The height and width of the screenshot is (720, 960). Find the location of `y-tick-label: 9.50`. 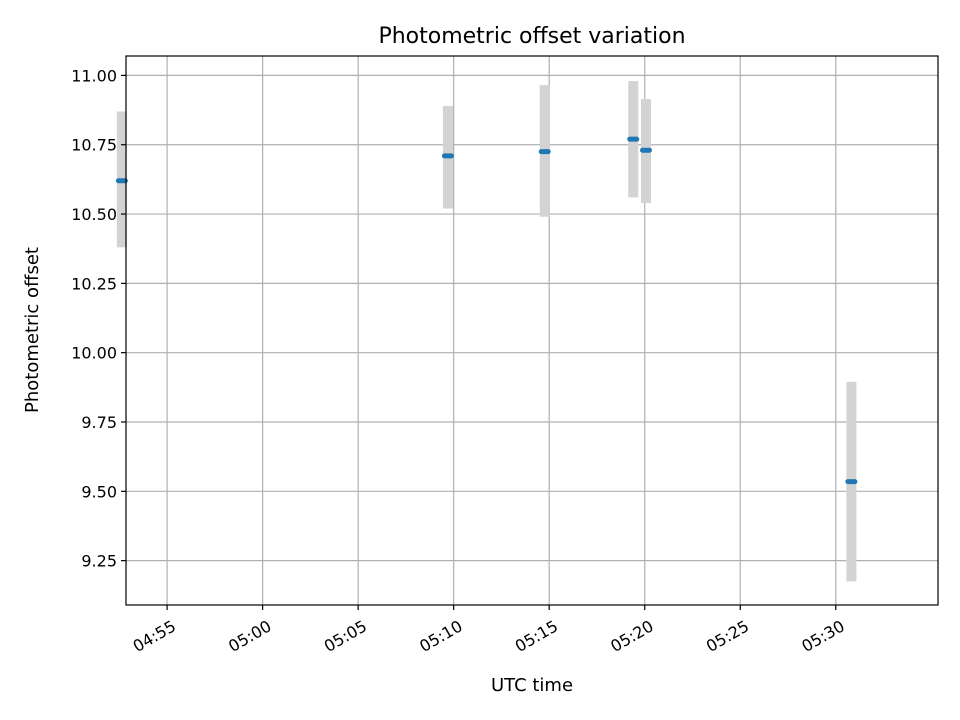

y-tick-label: 9.50 is located at coordinates (99, 491).